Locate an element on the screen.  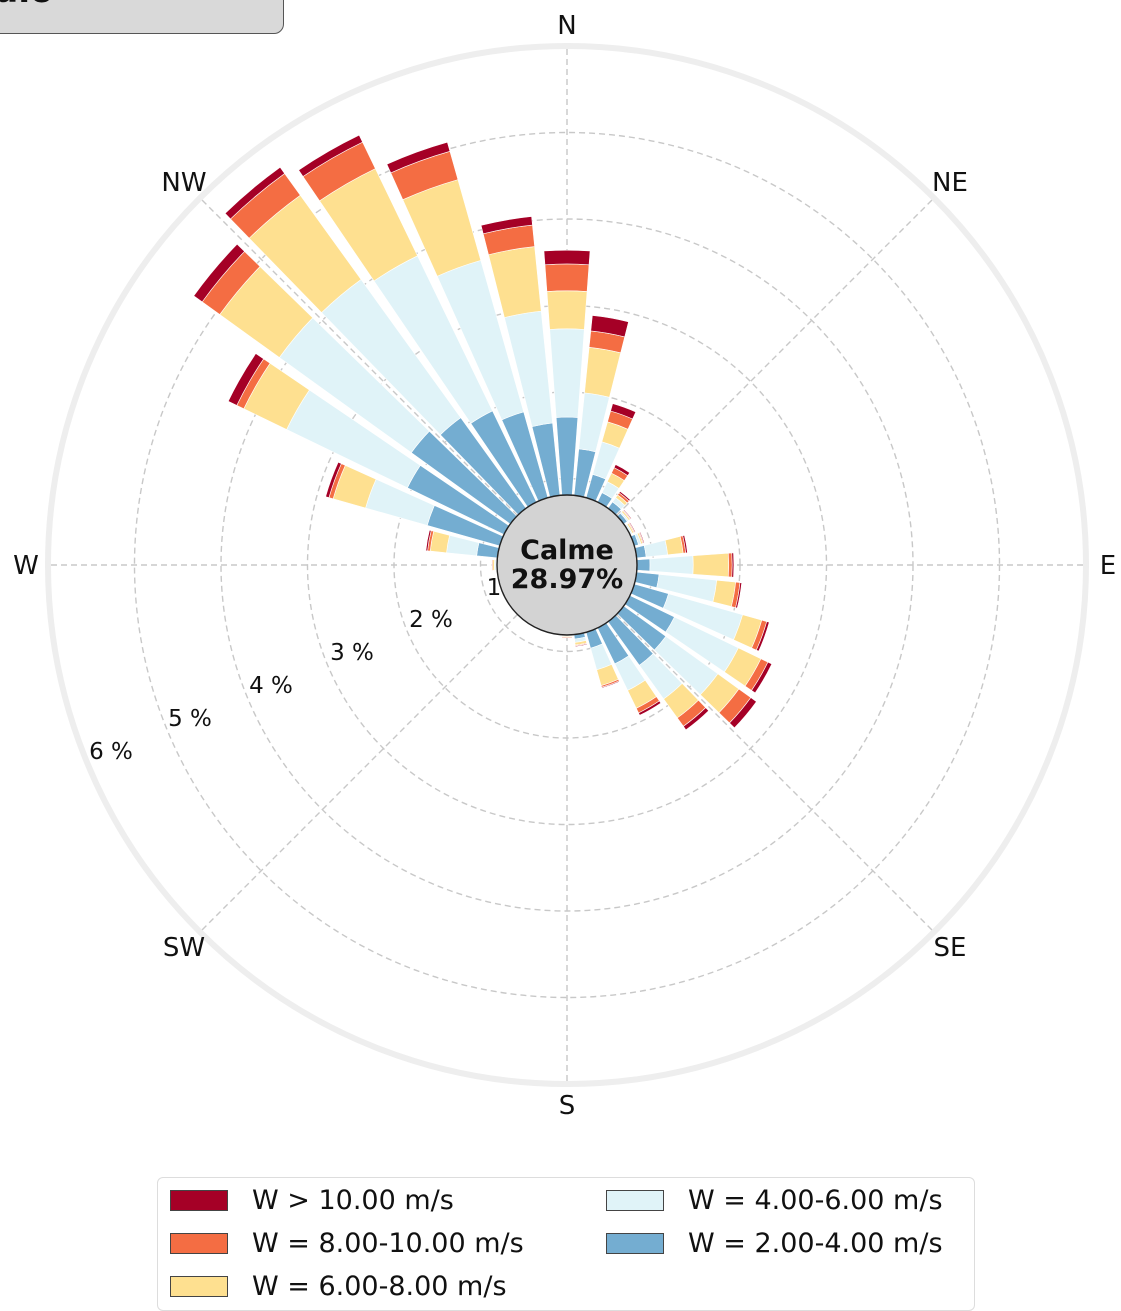
wedge-10-bin-gt10 is located at coordinates (609, 326).